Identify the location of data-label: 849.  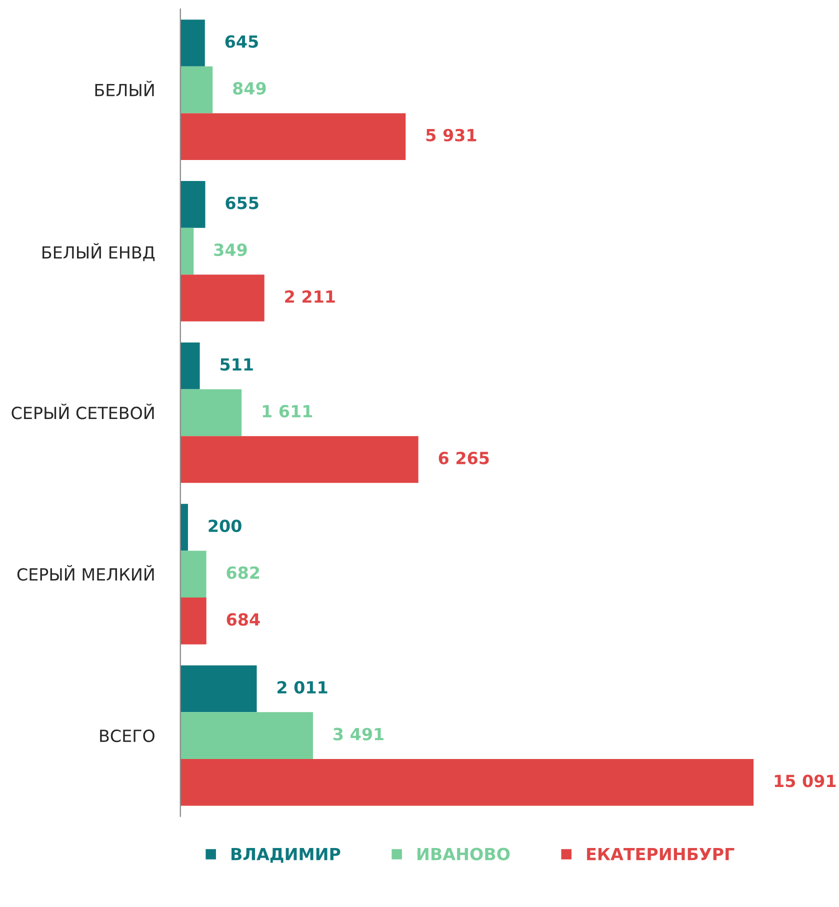
(249, 88).